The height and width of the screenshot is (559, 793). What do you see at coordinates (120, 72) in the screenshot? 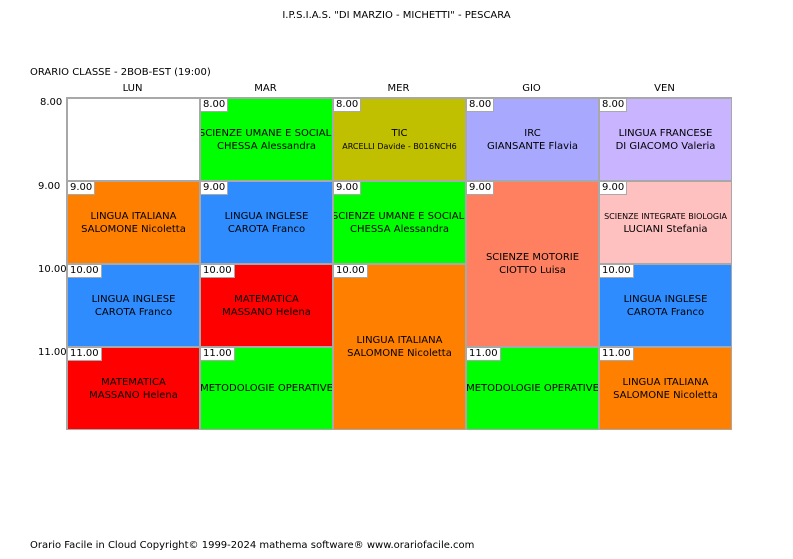
I see `class-title: ORARIO CLASSE - 2BOB-EST (19:00)` at bounding box center [120, 72].